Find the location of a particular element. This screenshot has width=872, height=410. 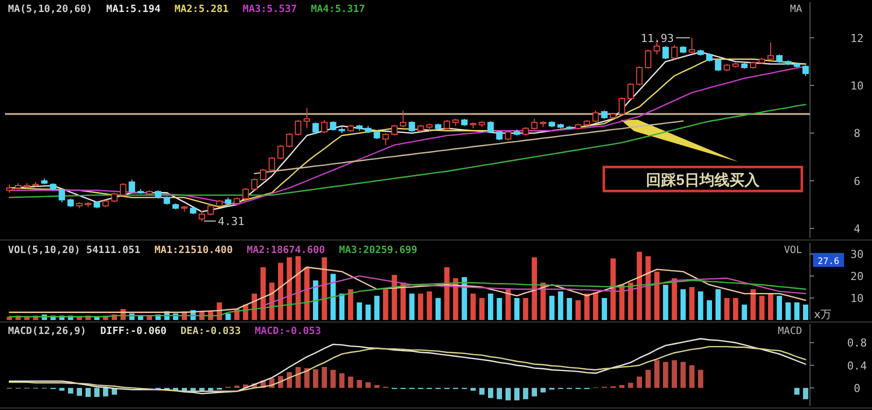

y-tick-label: 0.8 is located at coordinates (857, 343).